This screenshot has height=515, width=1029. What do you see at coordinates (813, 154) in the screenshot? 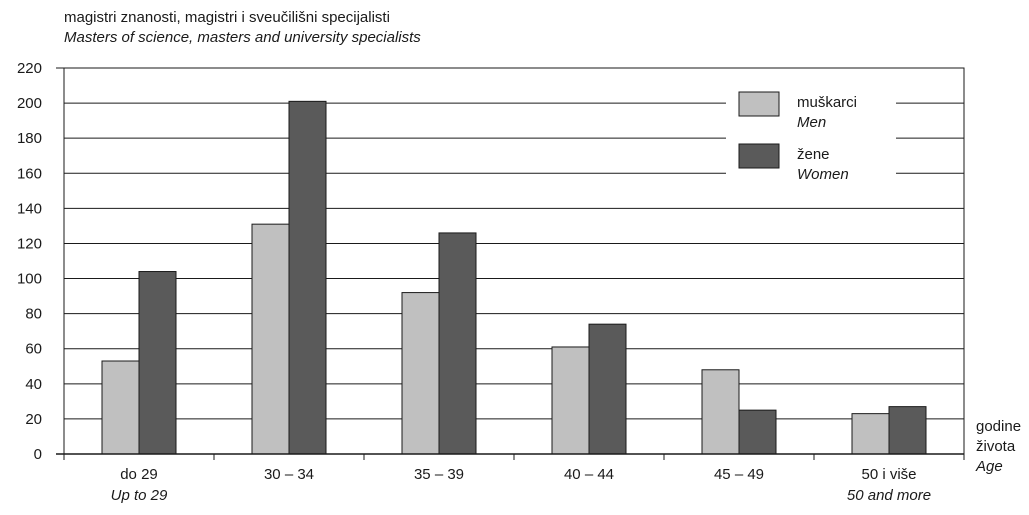
I see `legend-label-women: žene` at bounding box center [813, 154].